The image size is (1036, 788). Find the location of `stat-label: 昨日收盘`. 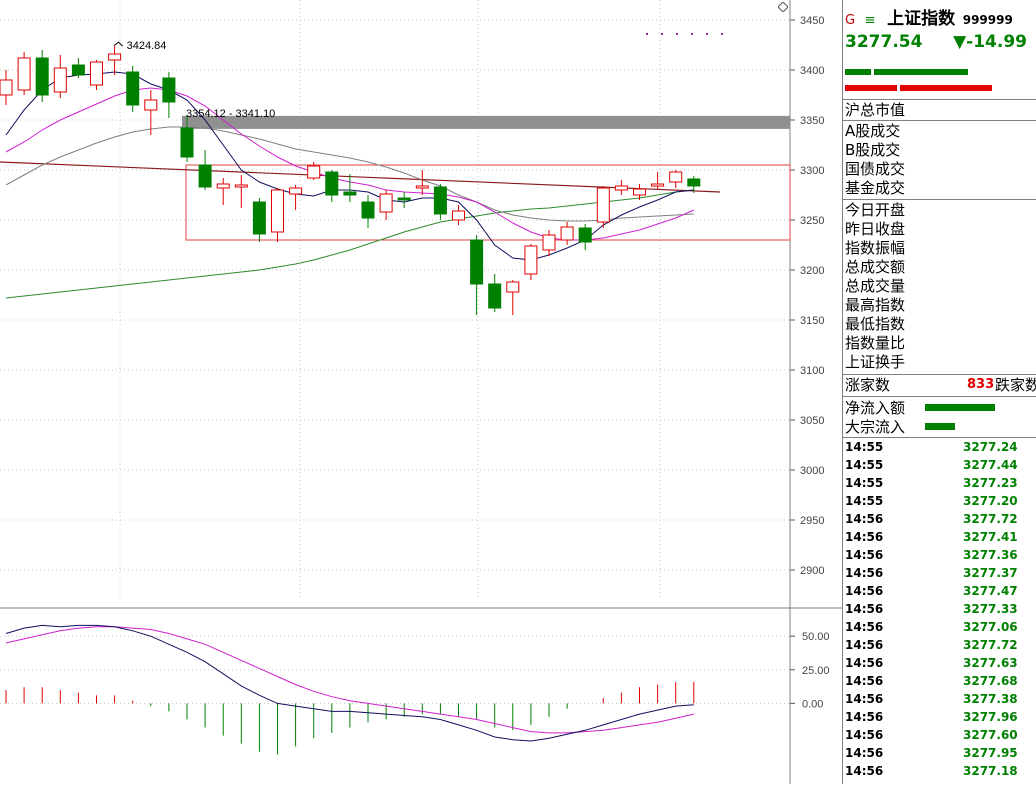

stat-label: 昨日收盘 is located at coordinates (875, 229).